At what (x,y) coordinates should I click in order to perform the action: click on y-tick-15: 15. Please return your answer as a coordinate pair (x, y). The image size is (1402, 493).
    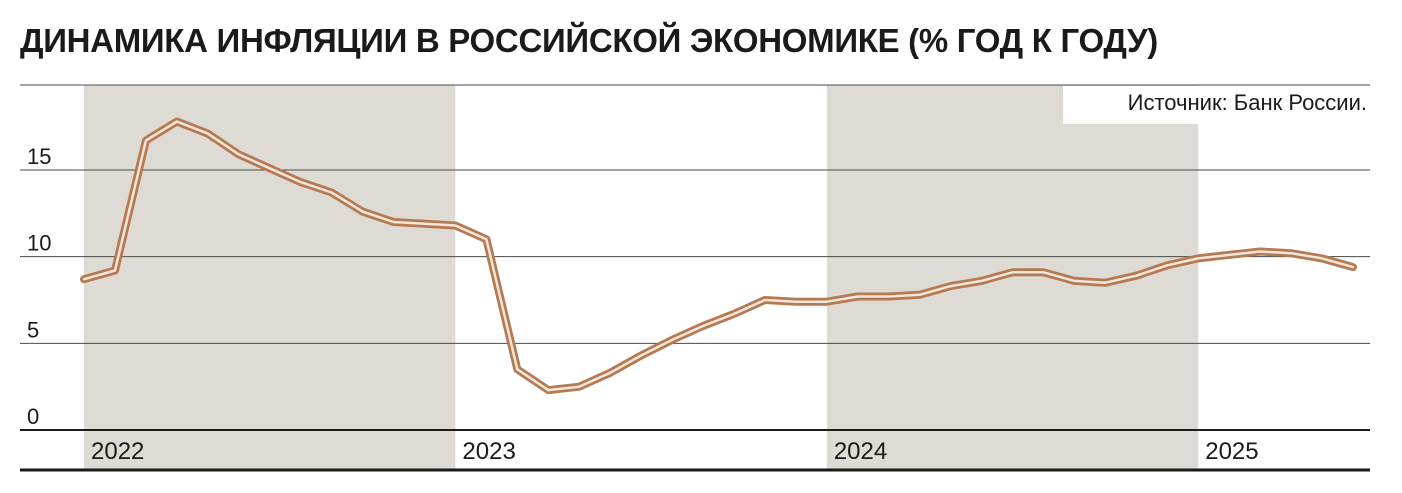
    Looking at the image, I should click on (39, 156).